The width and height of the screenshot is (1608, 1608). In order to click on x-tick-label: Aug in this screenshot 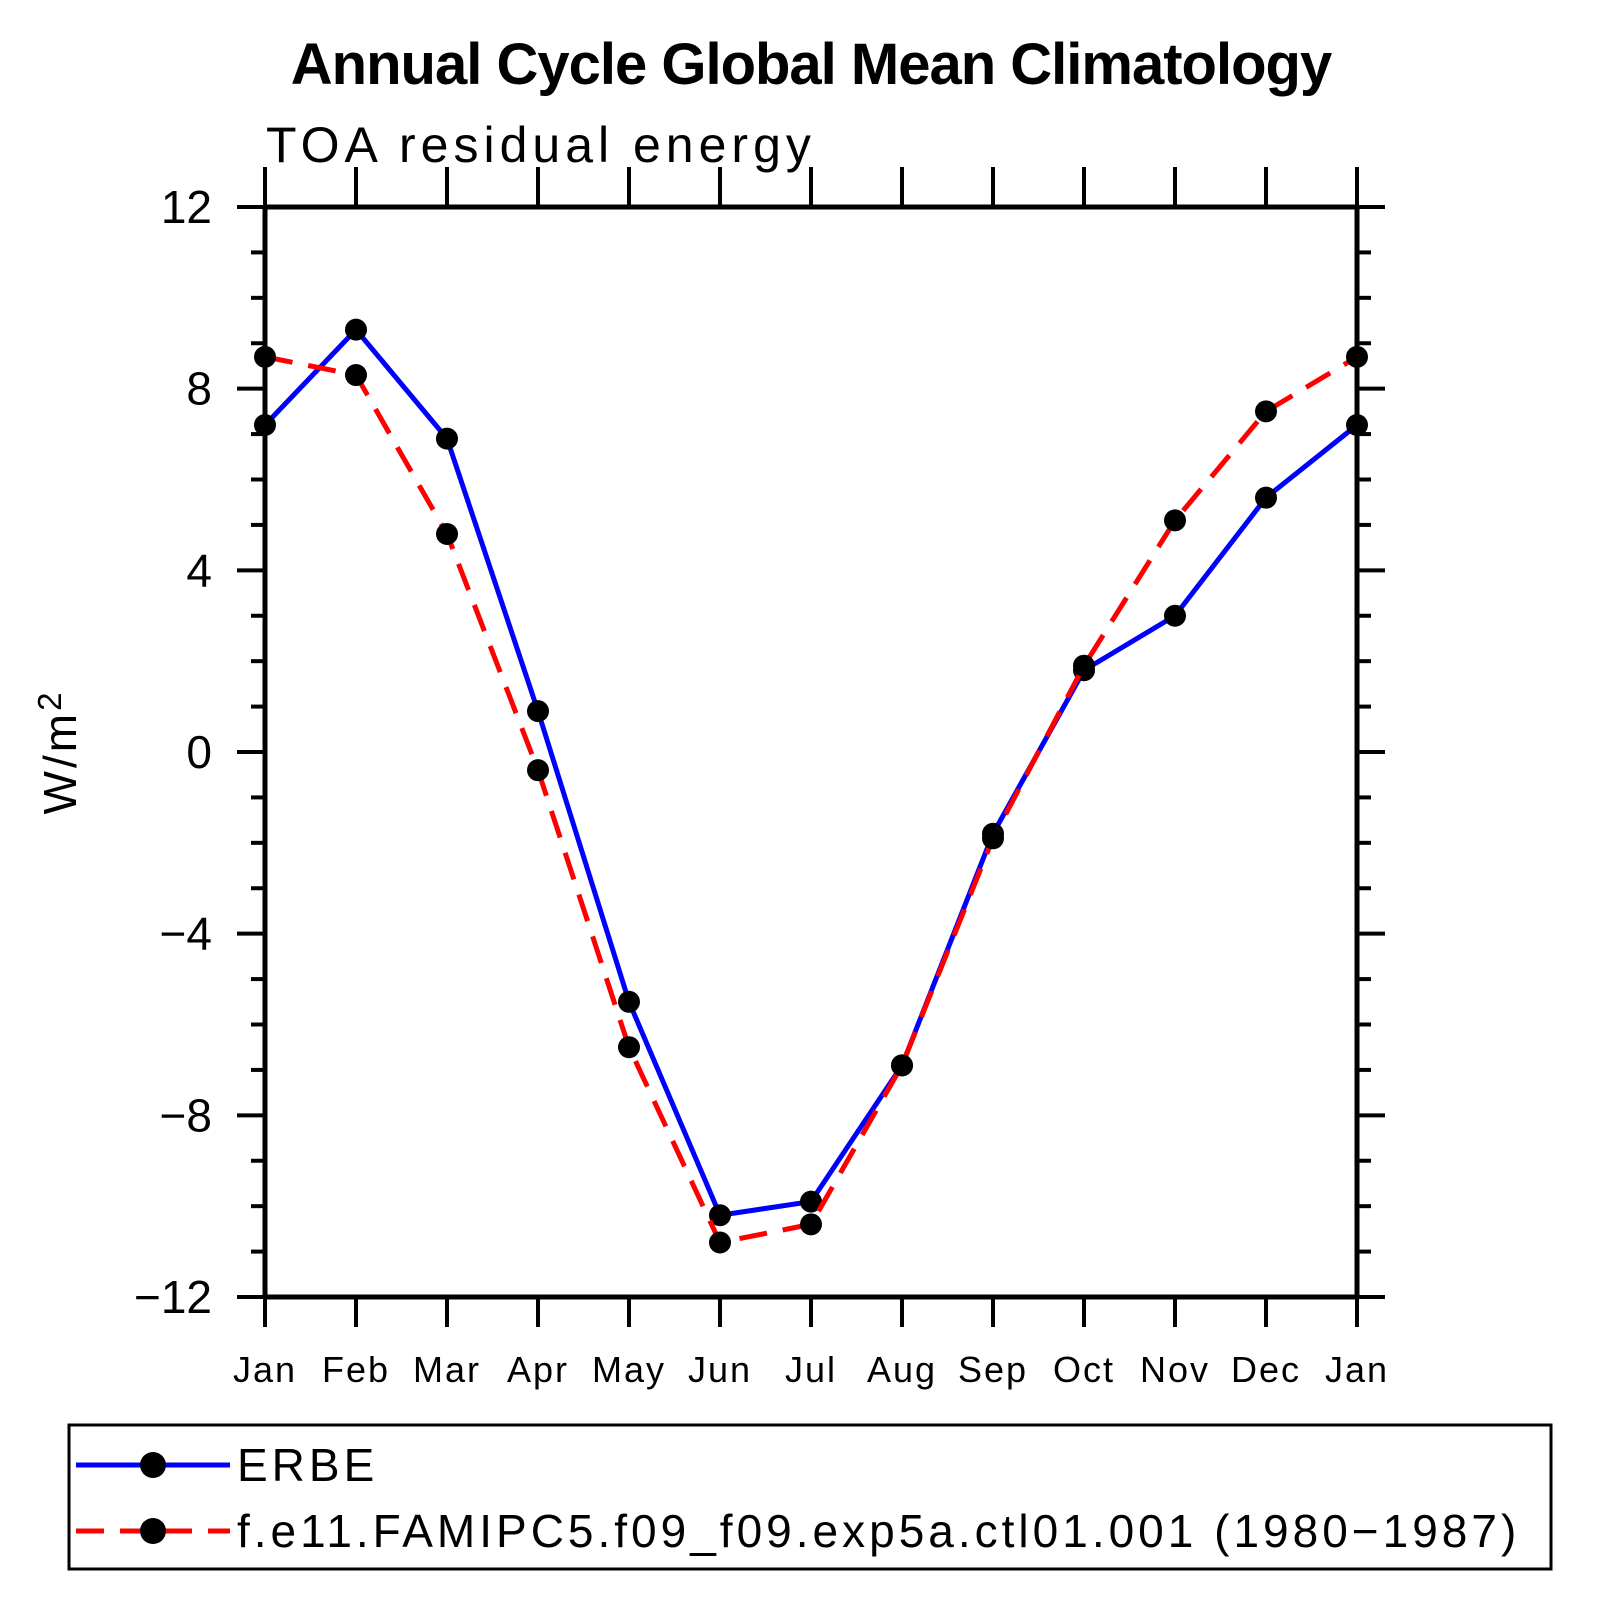, I will do `click(902, 1369)`.